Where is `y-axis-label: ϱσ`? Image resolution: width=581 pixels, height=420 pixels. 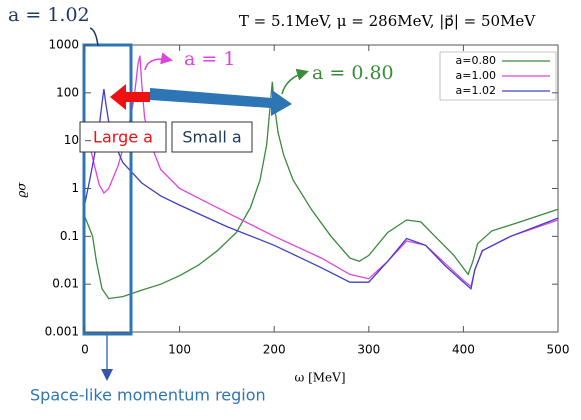
y-axis-label: ϱσ is located at coordinates (22, 190).